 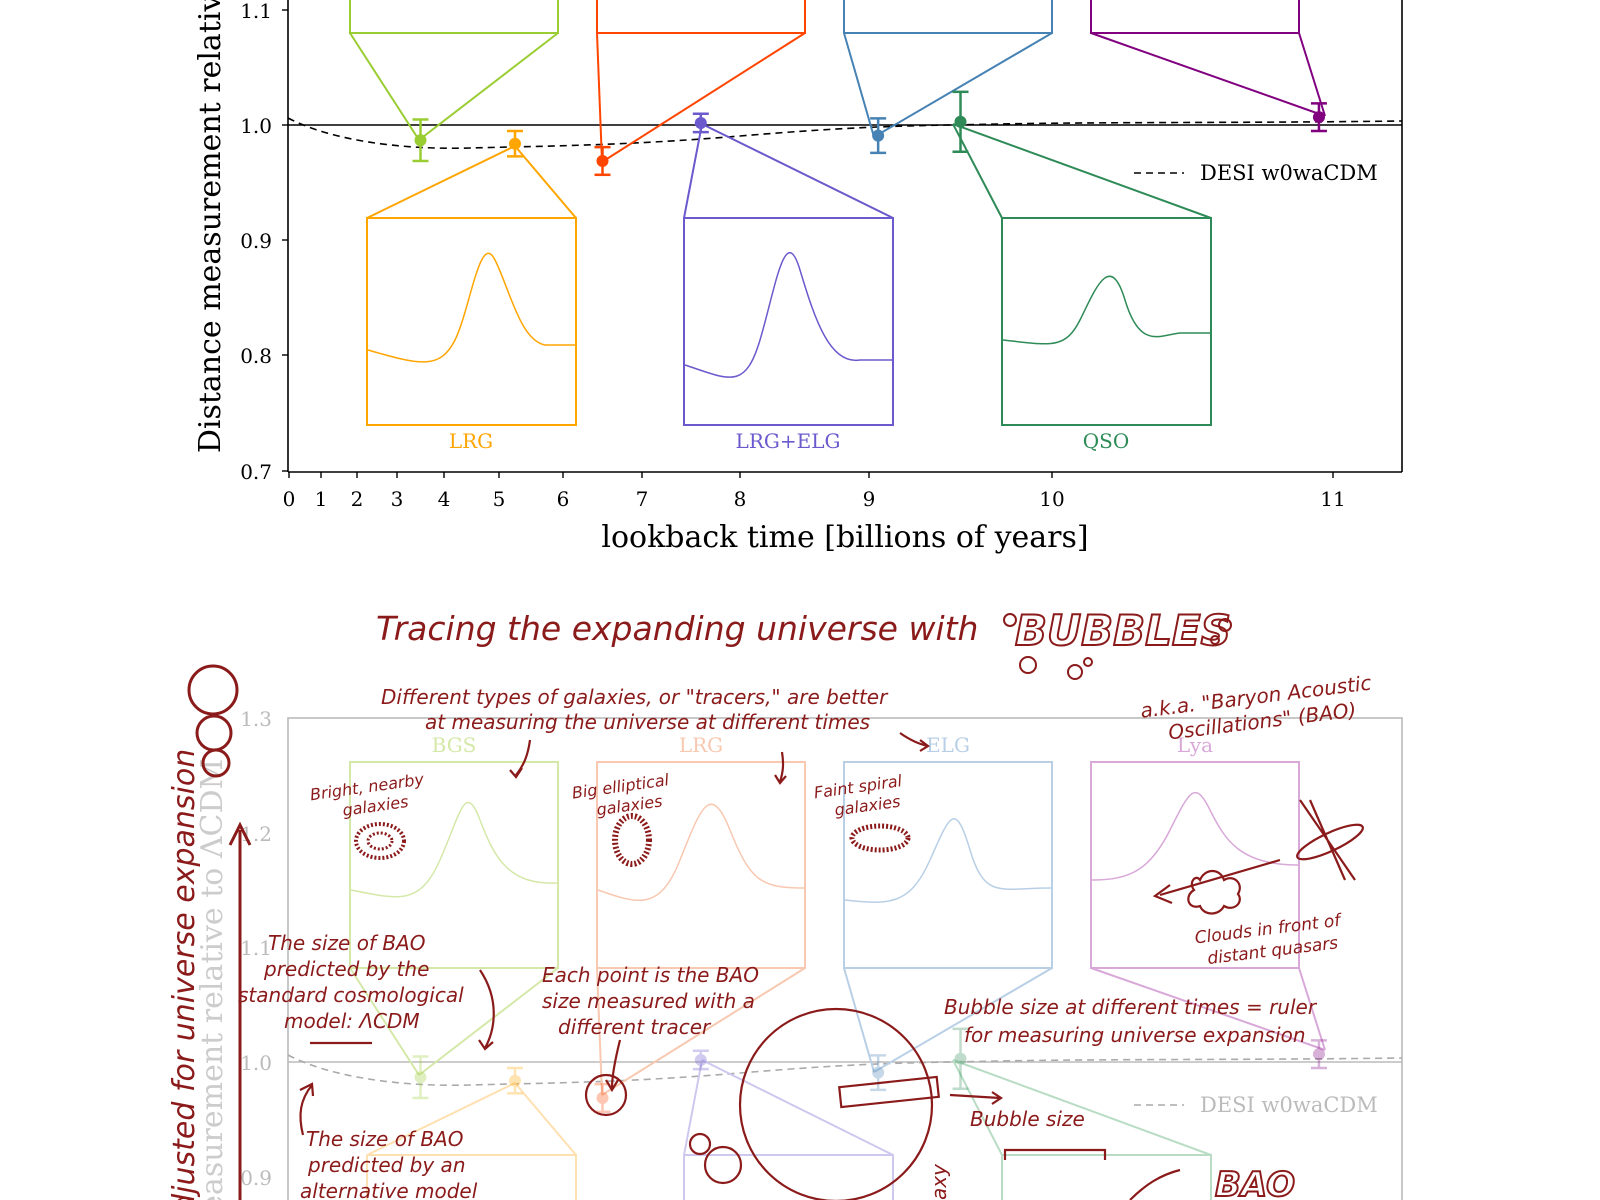 I want to click on x-tick: 6, so click(x=563, y=499).